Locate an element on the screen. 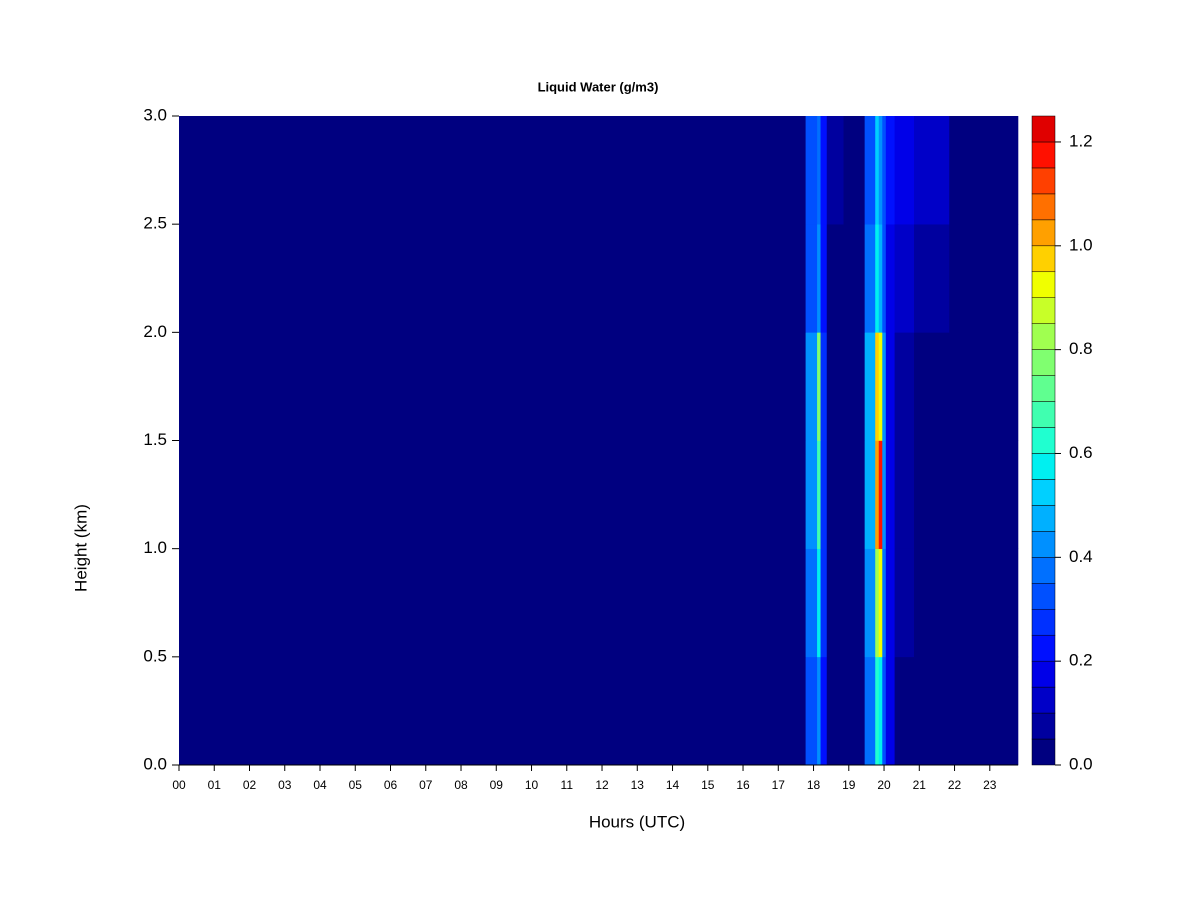 The image size is (1200, 900). x-tick-label: 20 is located at coordinates (884, 785).